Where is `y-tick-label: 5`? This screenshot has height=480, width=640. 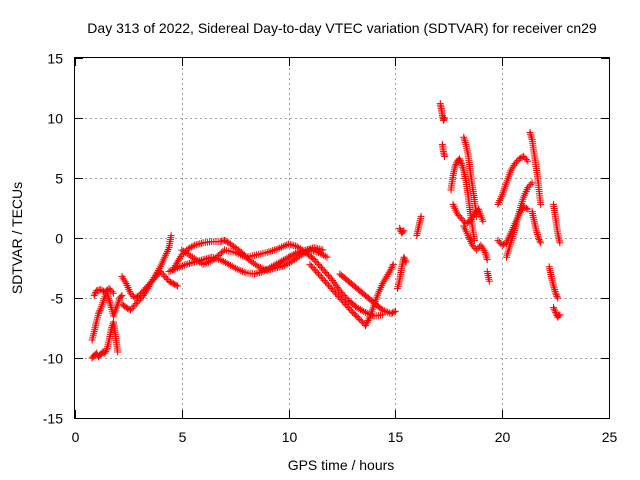 y-tick-label: 5 is located at coordinates (59, 179).